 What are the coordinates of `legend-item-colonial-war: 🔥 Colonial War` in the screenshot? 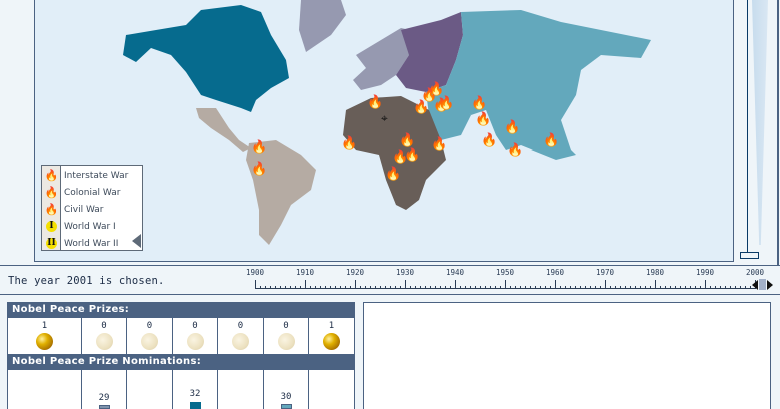 It's located at (92, 192).